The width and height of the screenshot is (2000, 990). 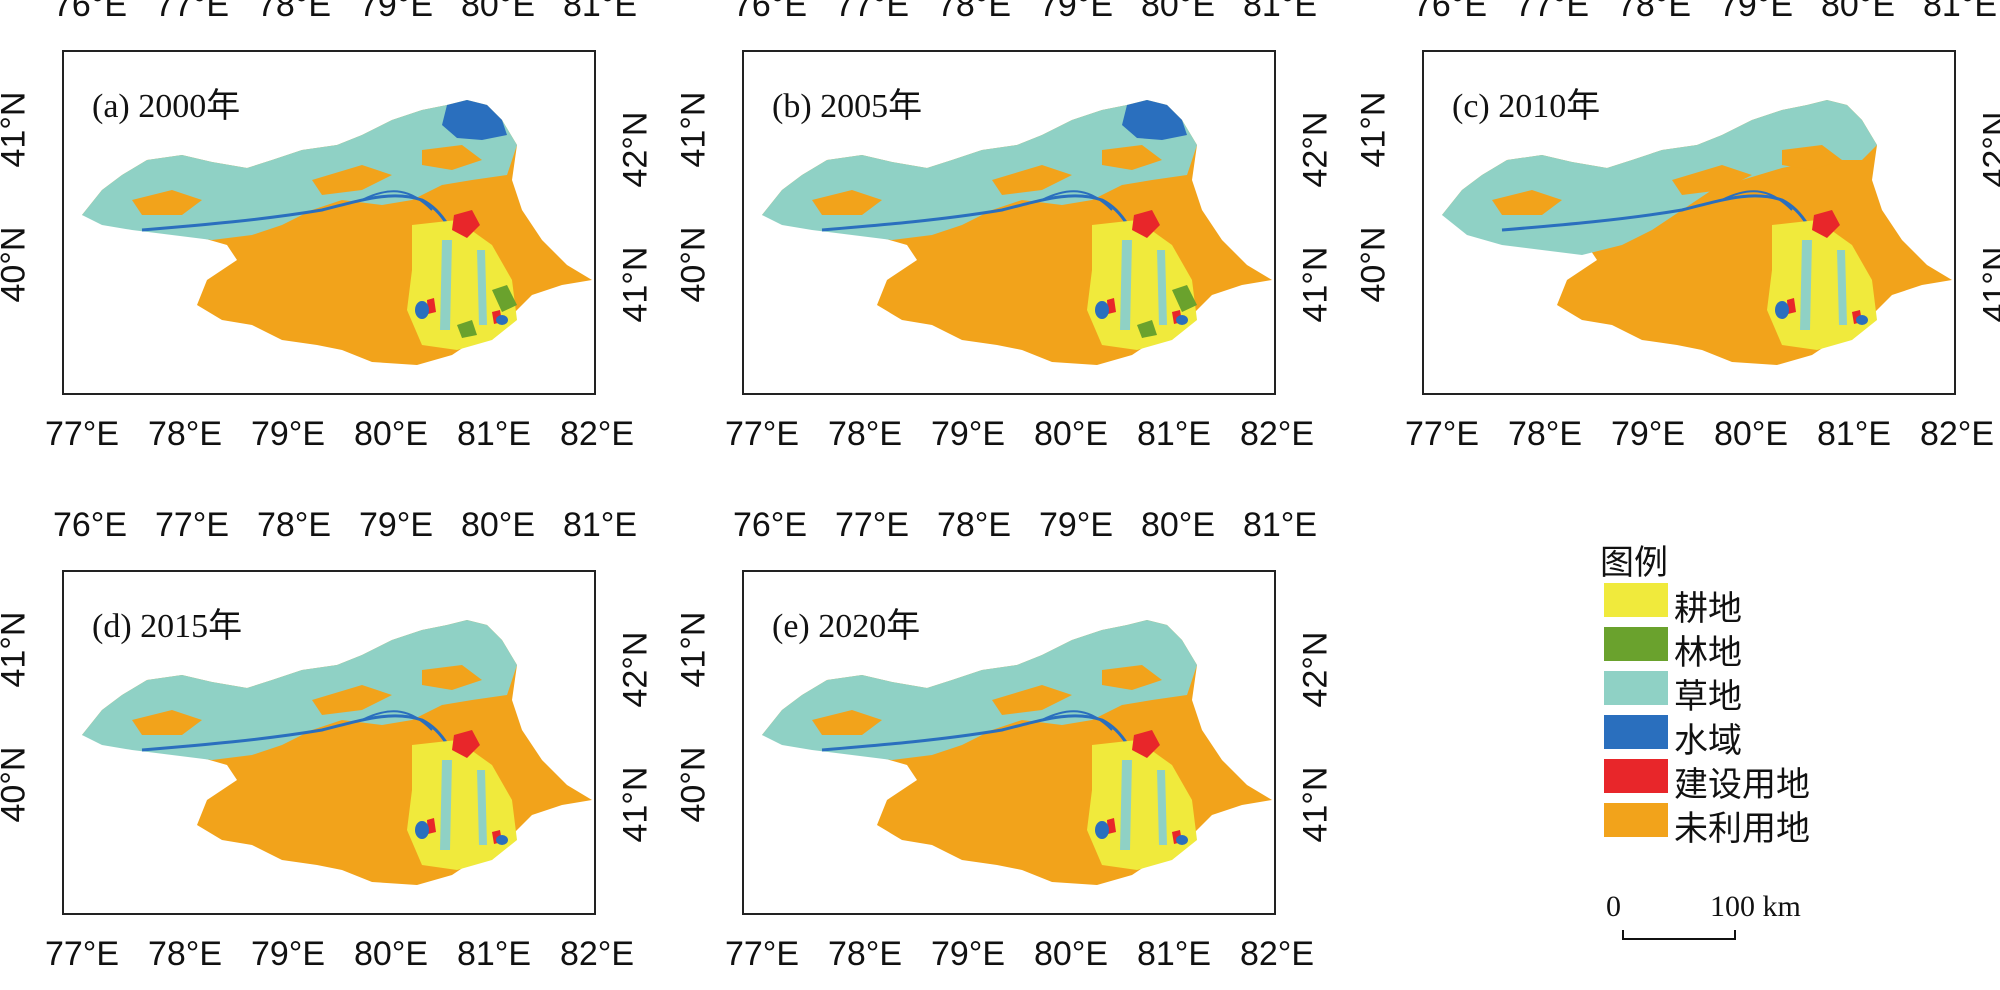 I want to click on top-longitude-tick: 80°E, so click(x=1178, y=12).